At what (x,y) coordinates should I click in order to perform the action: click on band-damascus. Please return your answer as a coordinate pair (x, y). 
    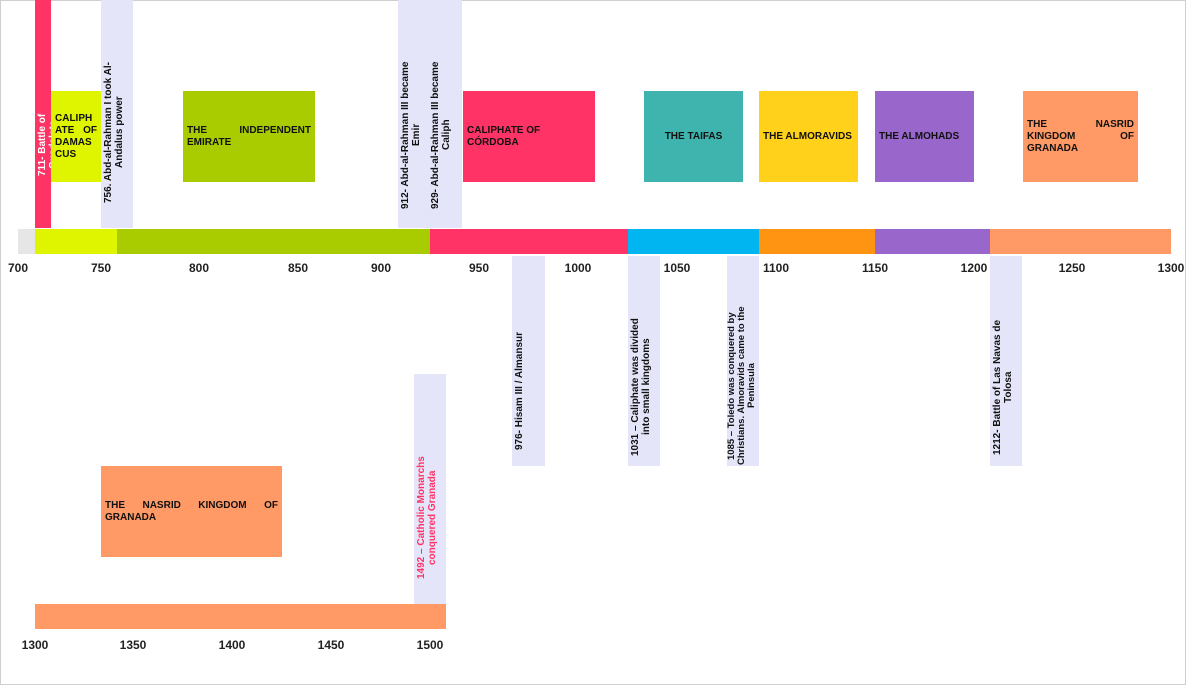
    Looking at the image, I should click on (76, 241).